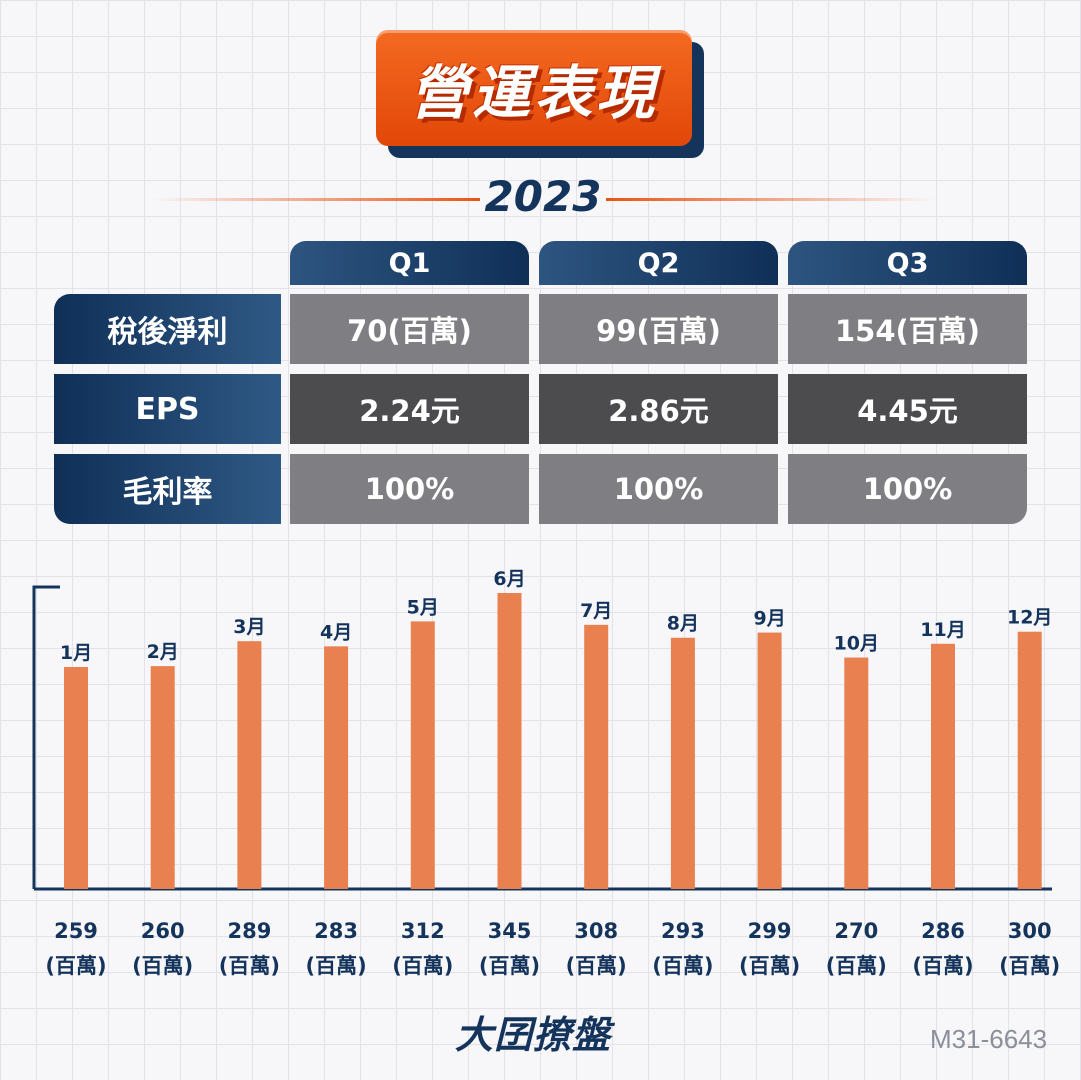 This screenshot has height=1080, width=1081. Describe the element at coordinates (249, 931) in the screenshot. I see `value-number: 289` at that location.